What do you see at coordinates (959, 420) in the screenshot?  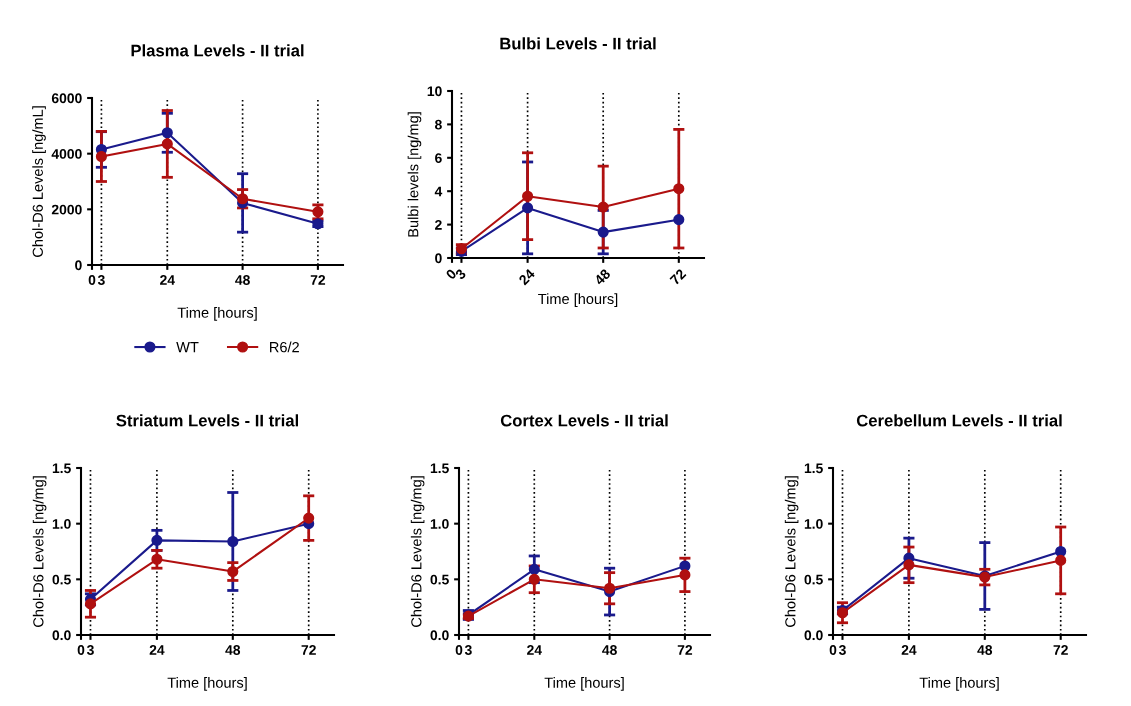 I see `chart-title: Cerebellum Levels - II trial` at bounding box center [959, 420].